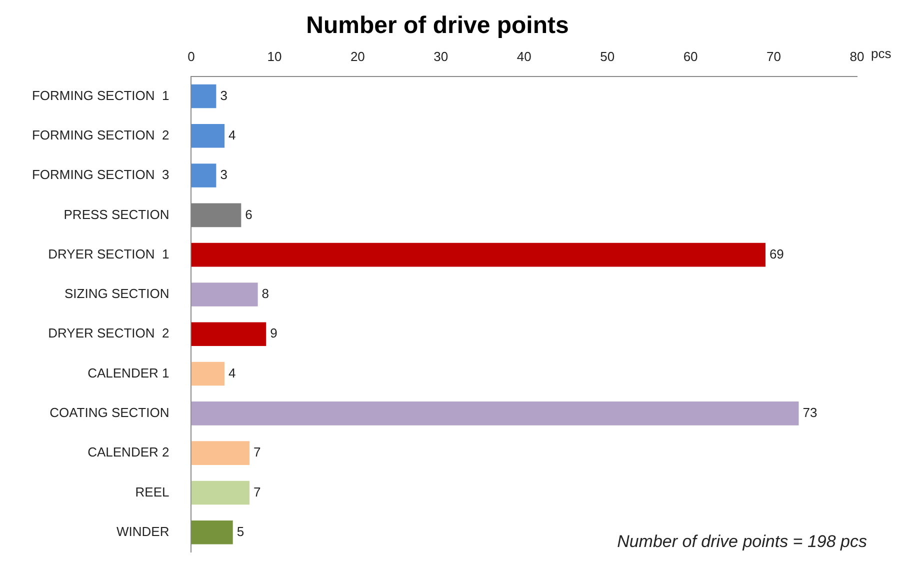  I want to click on data-label: 6, so click(248, 214).